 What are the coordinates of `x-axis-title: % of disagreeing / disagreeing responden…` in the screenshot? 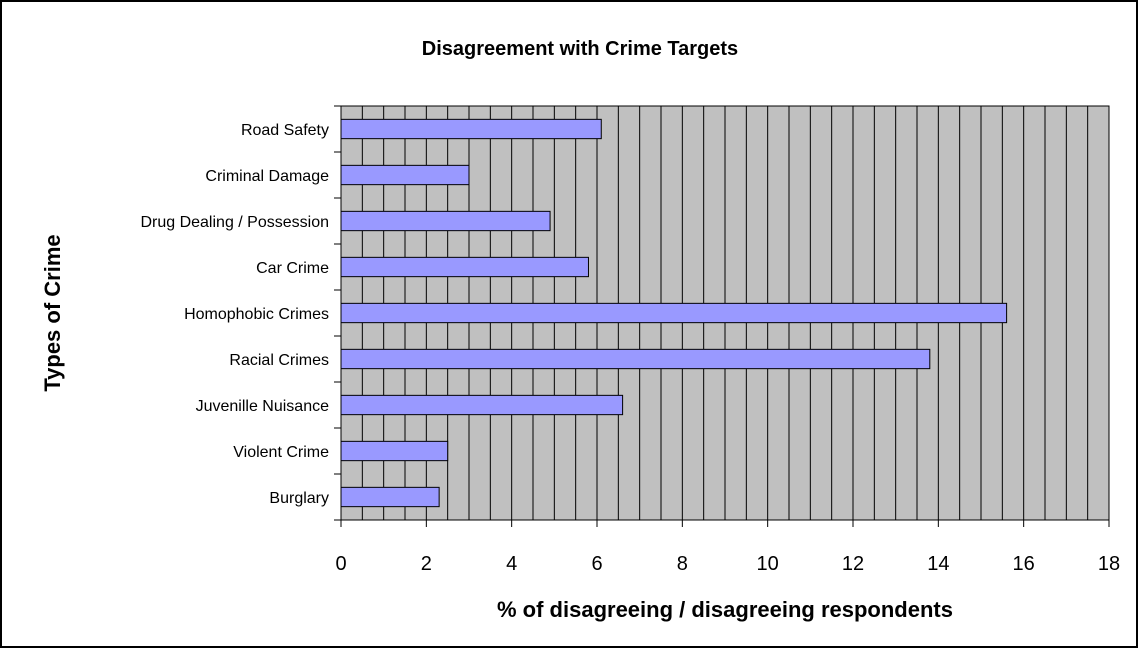 It's located at (725, 609).